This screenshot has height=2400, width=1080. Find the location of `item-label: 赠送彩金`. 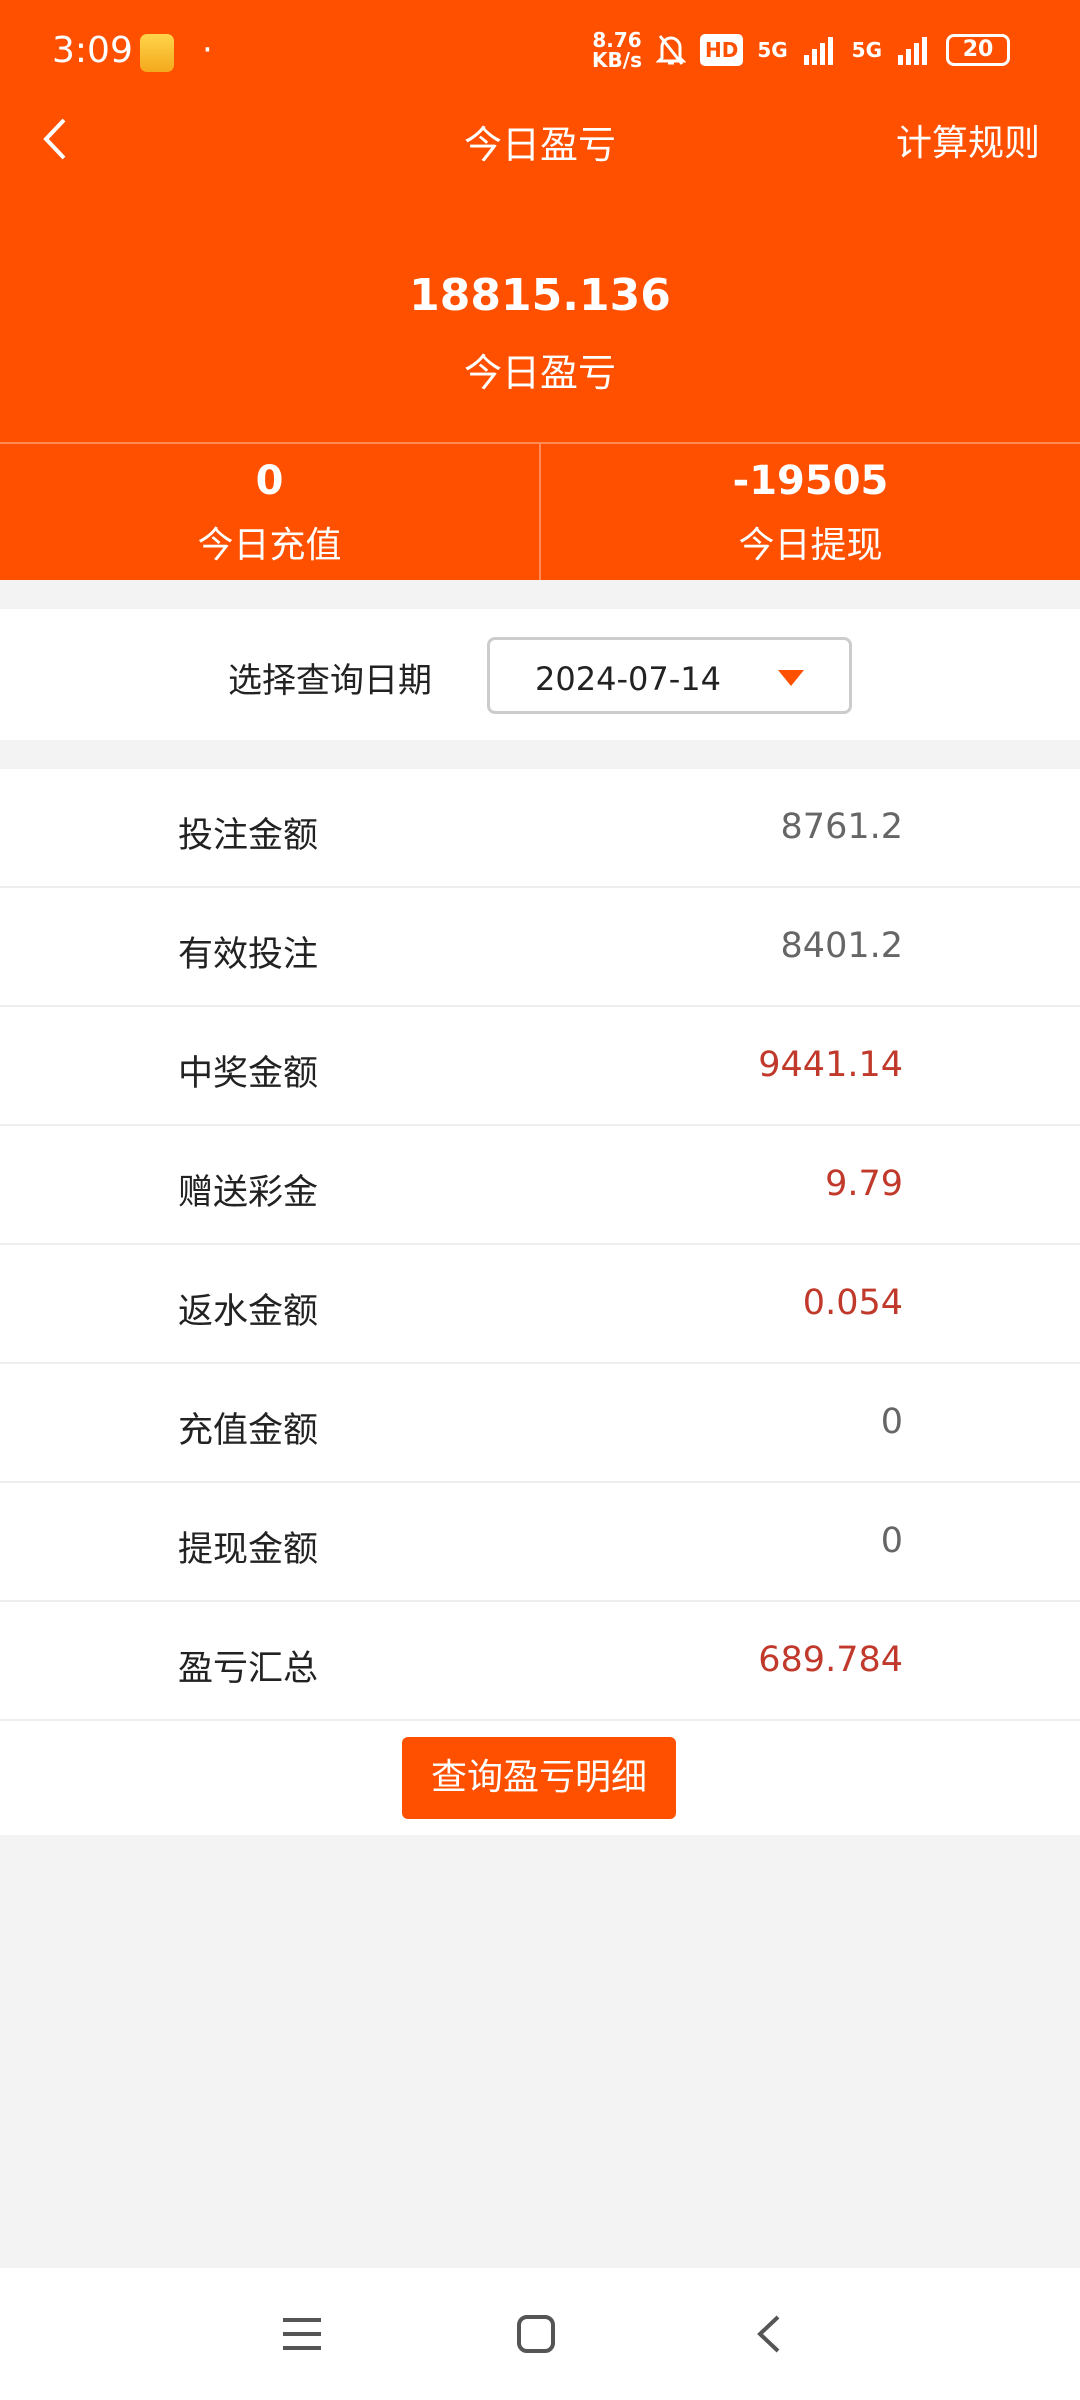

item-label: 赠送彩金 is located at coordinates (248, 1193).